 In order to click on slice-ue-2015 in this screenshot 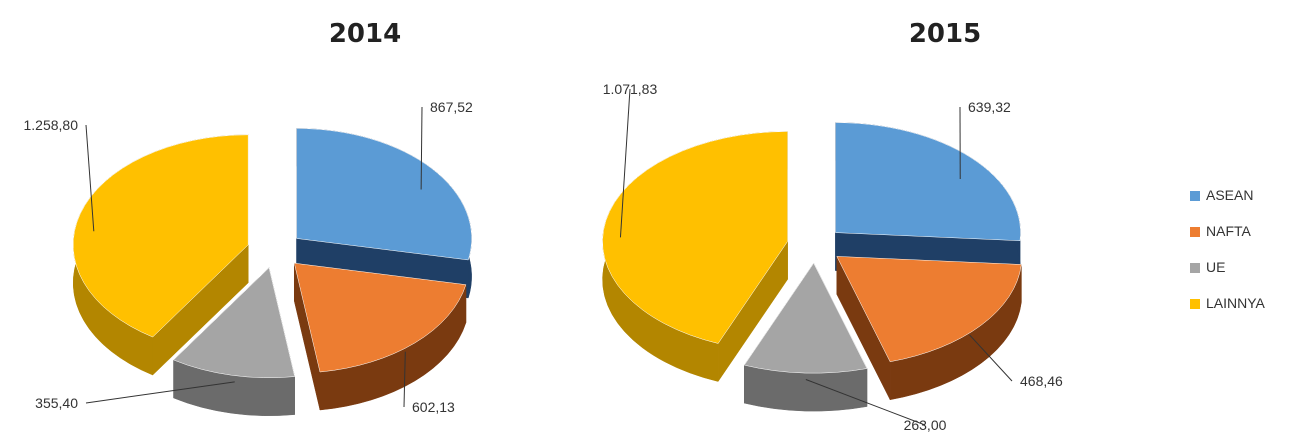, I will do `click(805, 337)`.